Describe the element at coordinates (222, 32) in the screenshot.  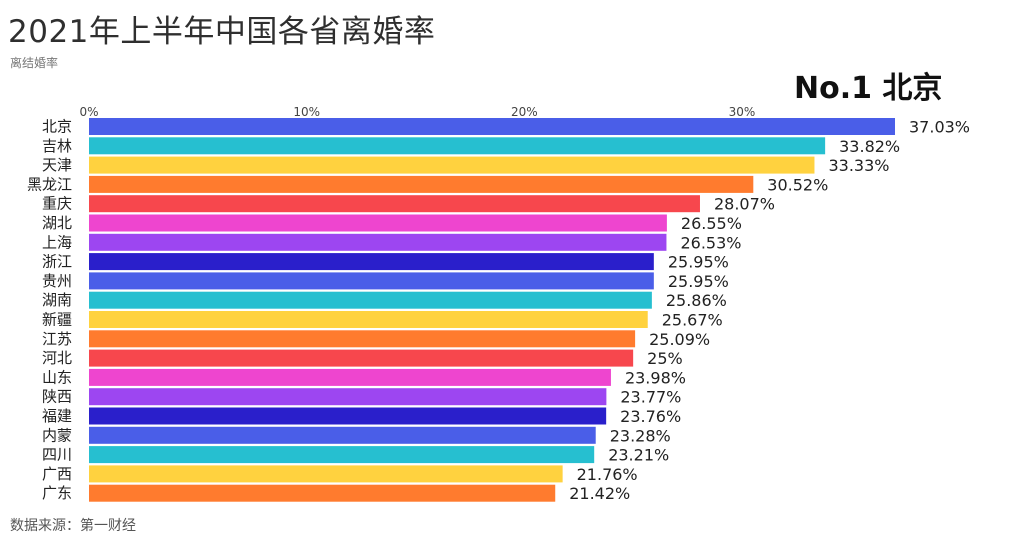
I see `chart-title: 2021年上半年中国各省离婚率` at that location.